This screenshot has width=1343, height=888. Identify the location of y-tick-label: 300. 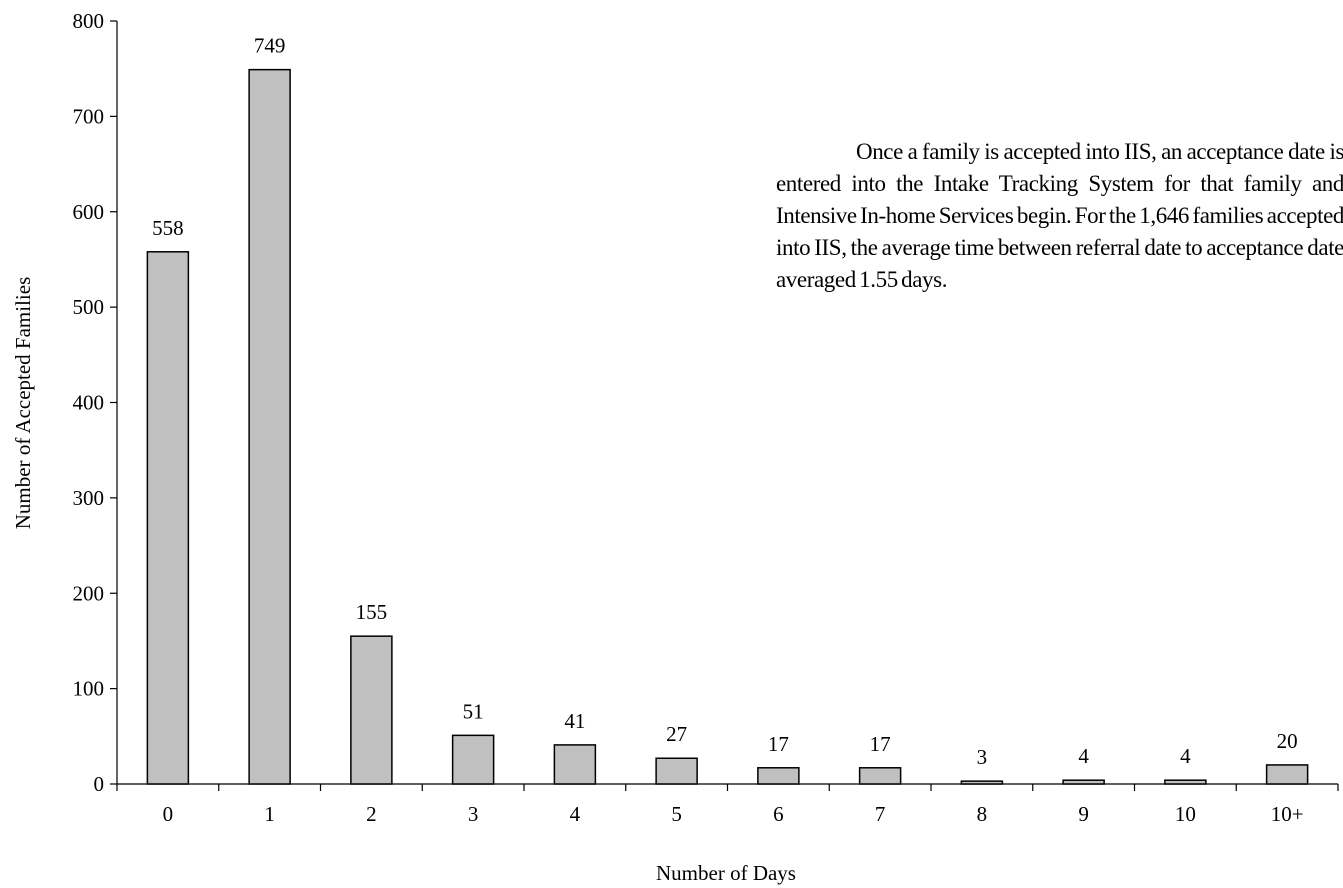
(89, 498).